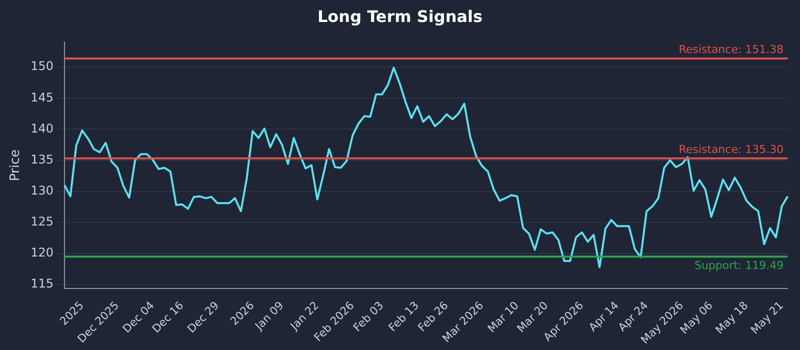 This screenshot has width=800, height=350. I want to click on y-tick-label: 140, so click(42, 128).